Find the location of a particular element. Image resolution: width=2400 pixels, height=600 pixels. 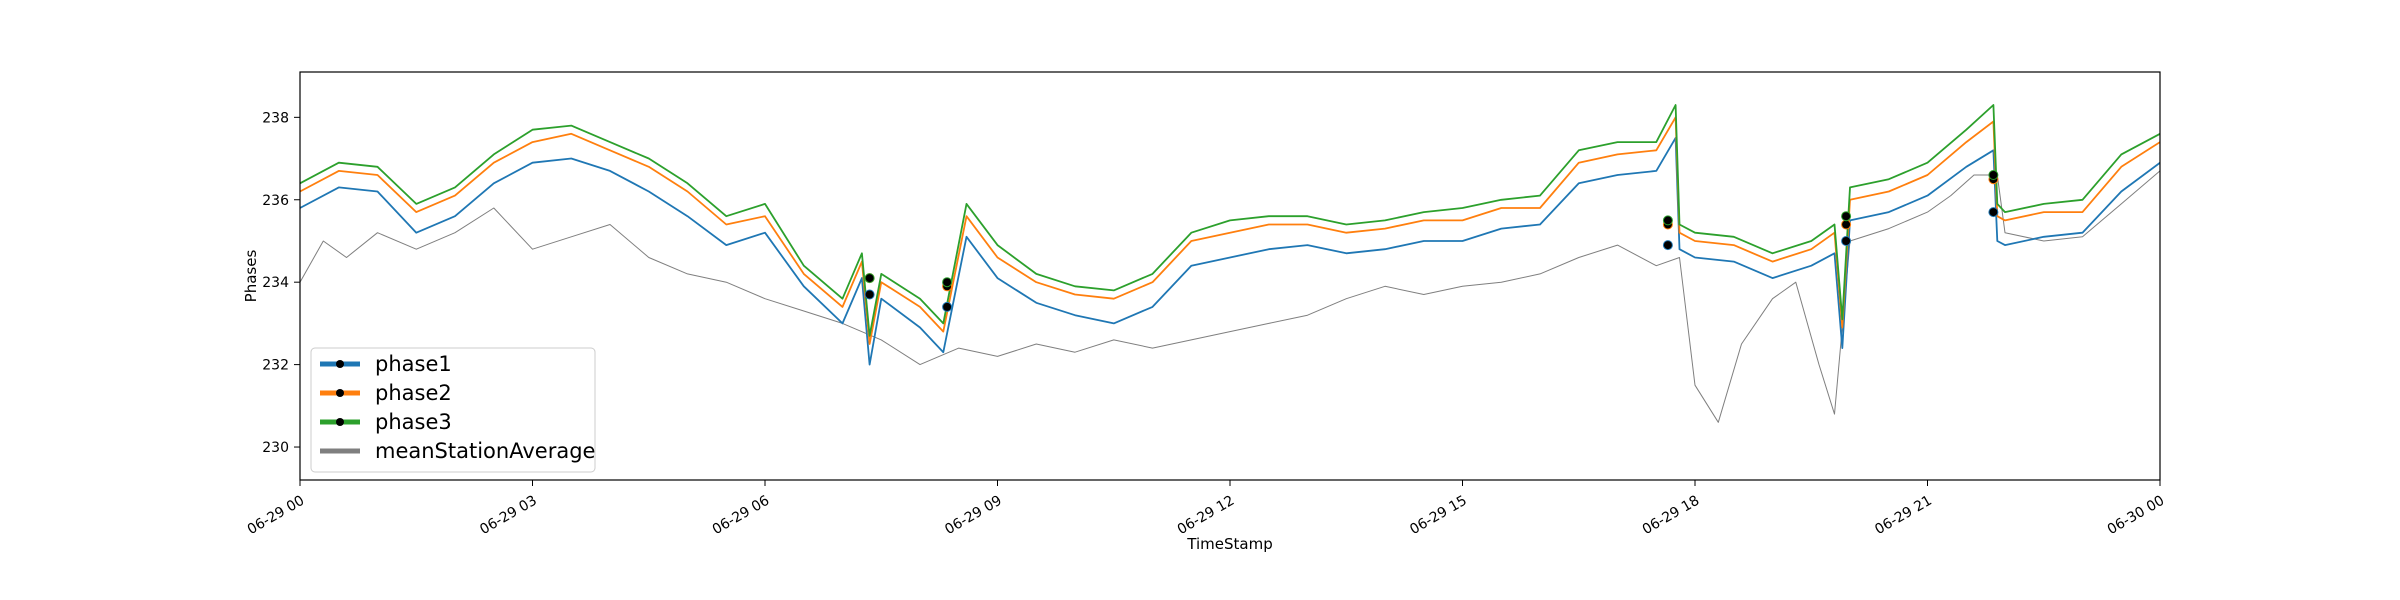

x-axis-label: TimeStamp is located at coordinates (1229, 544).